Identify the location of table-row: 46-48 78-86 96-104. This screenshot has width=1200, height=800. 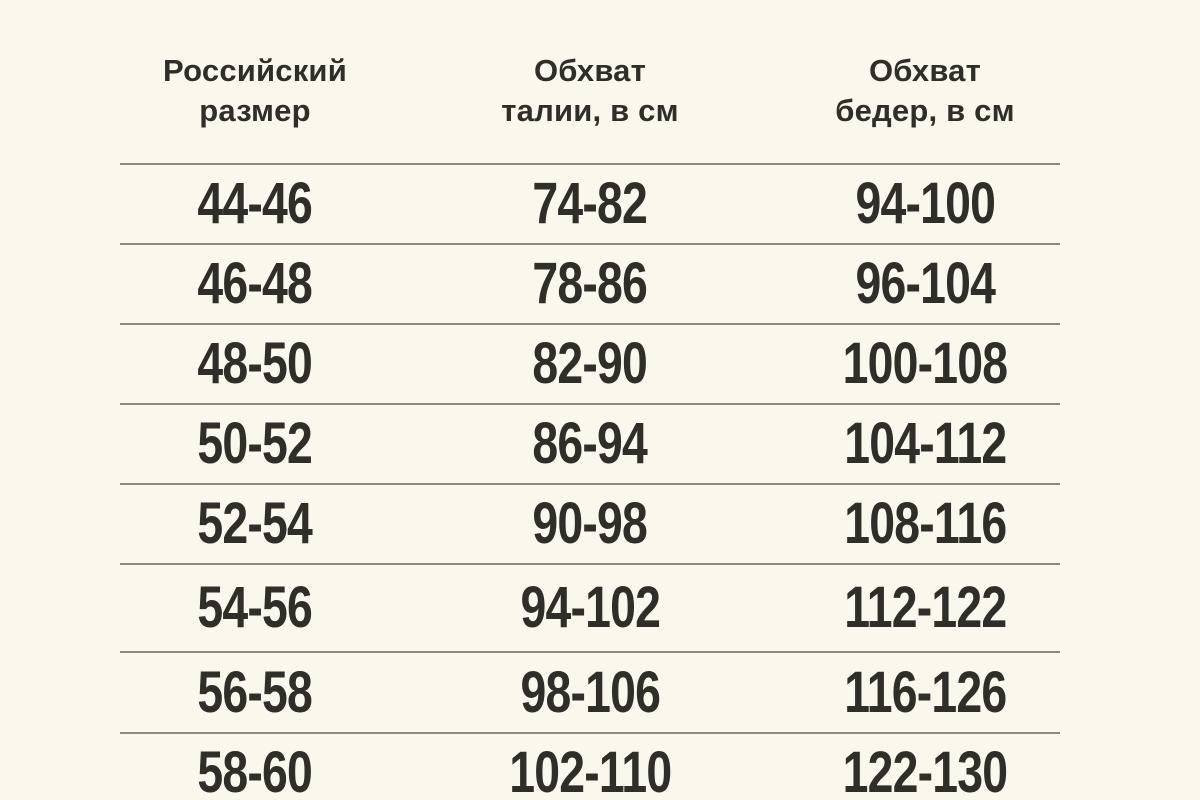
(590, 283).